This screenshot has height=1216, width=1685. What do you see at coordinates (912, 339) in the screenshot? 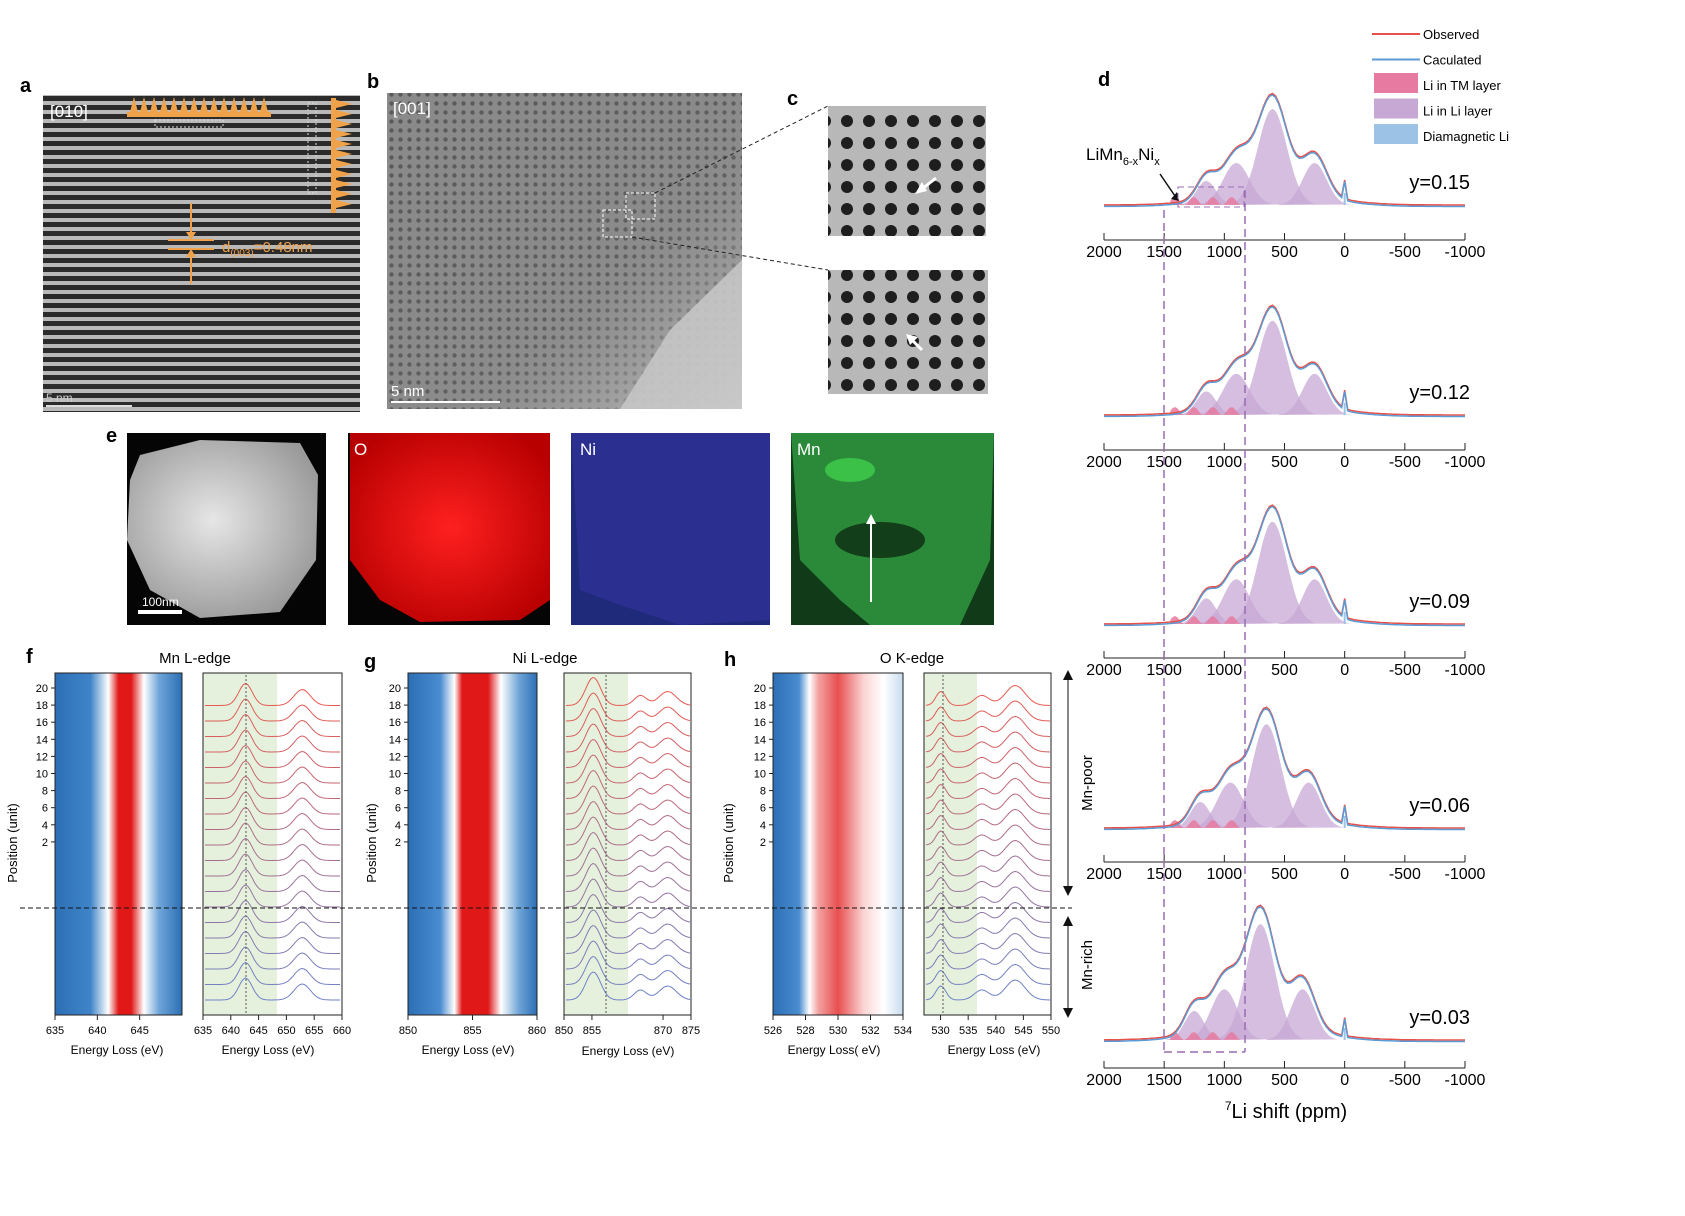
I see `arrowhead-c2-icon` at bounding box center [912, 339].